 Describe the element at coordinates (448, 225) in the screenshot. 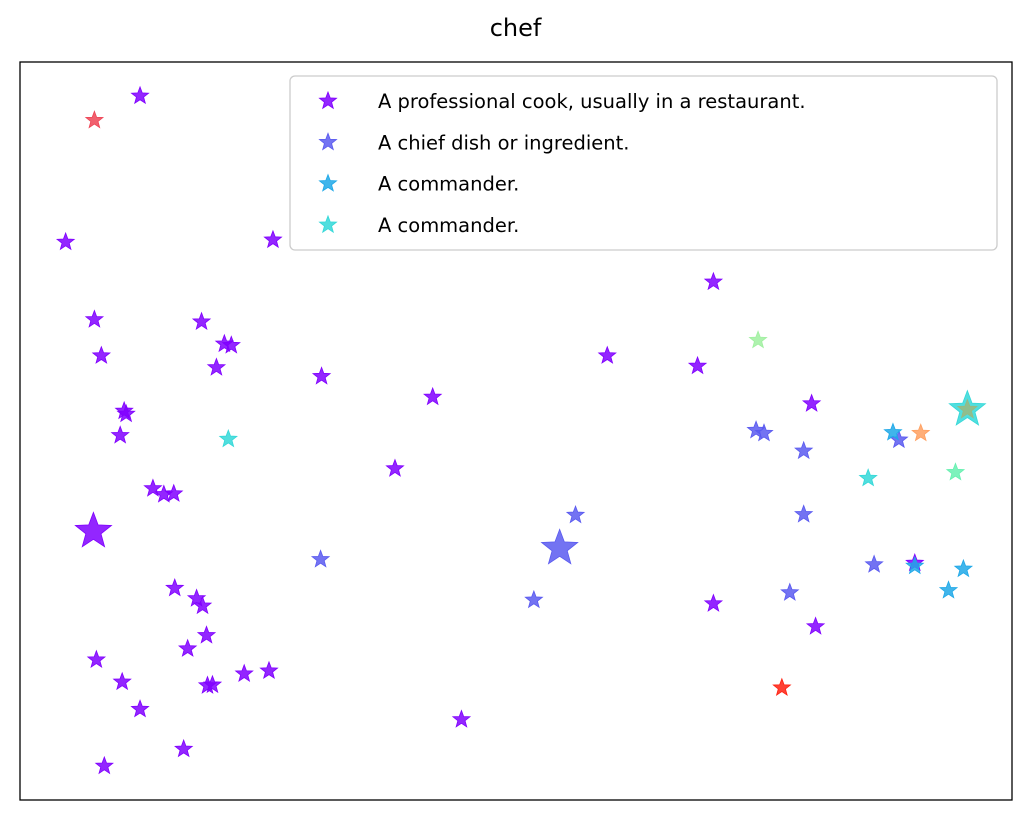

I see `legend-label-3: A commander.` at that location.